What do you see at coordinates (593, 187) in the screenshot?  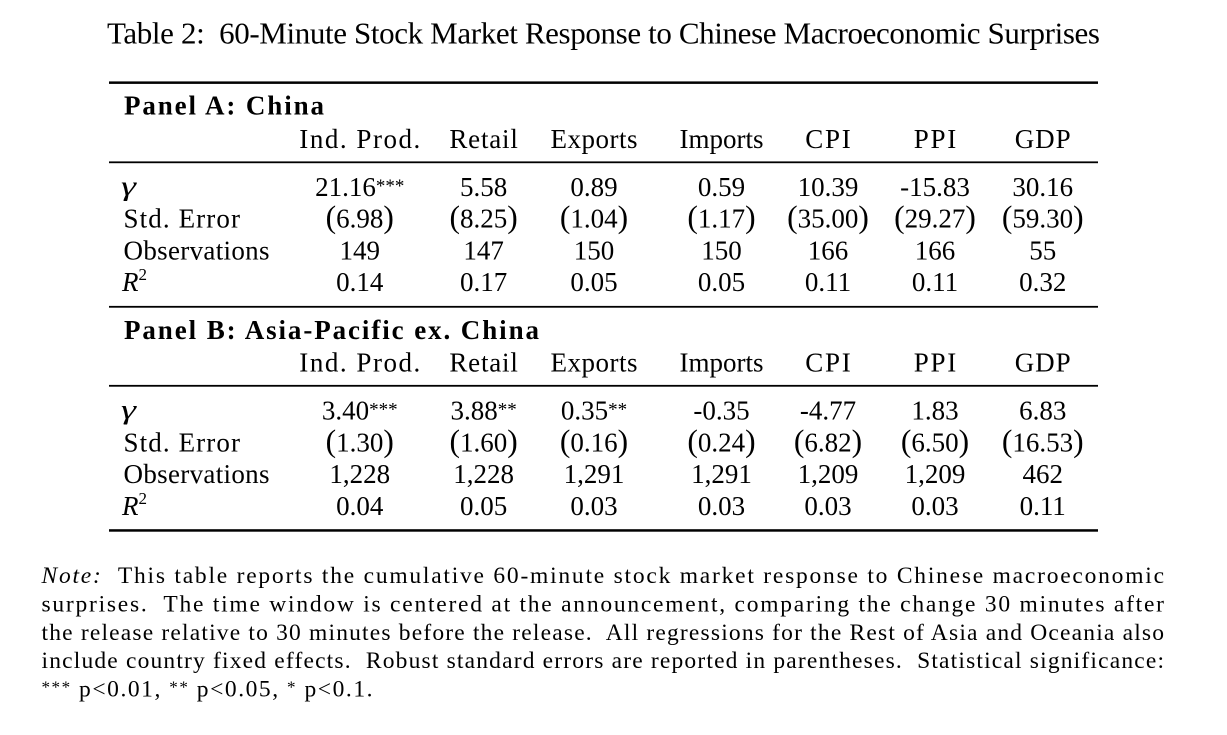 I see `svg-text: 0.89` at bounding box center [593, 187].